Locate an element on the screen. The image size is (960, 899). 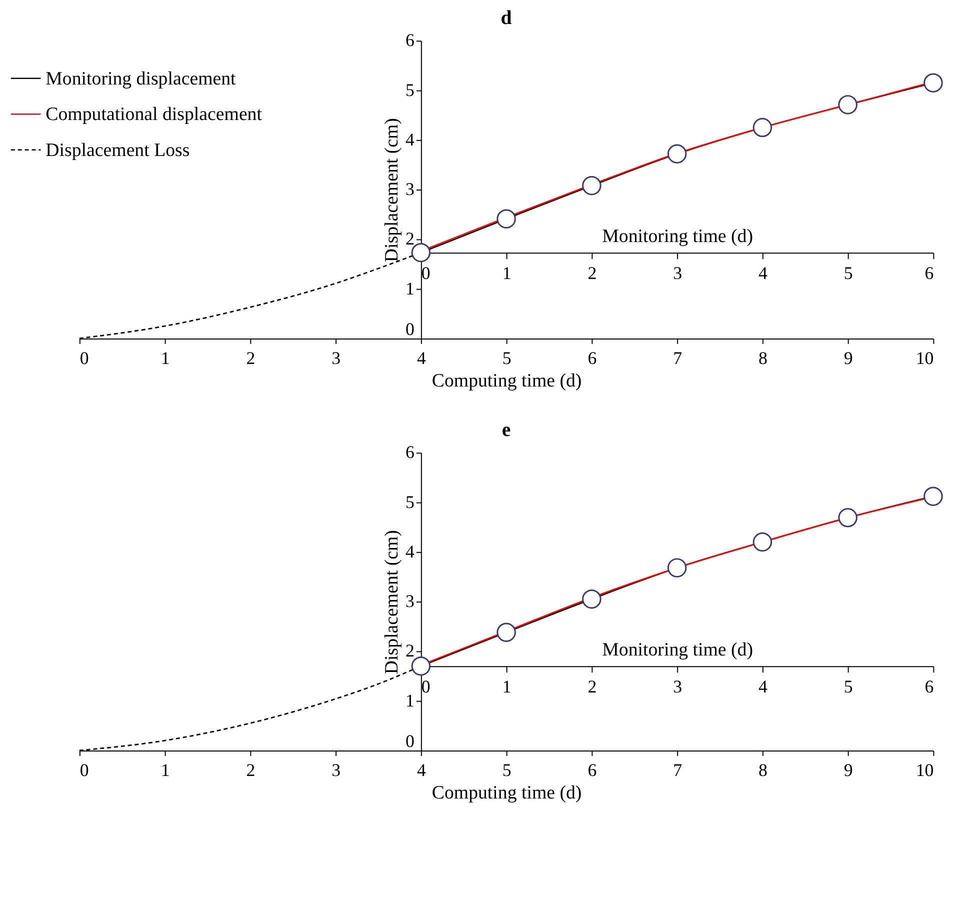
chart-title: e is located at coordinates (506, 429).